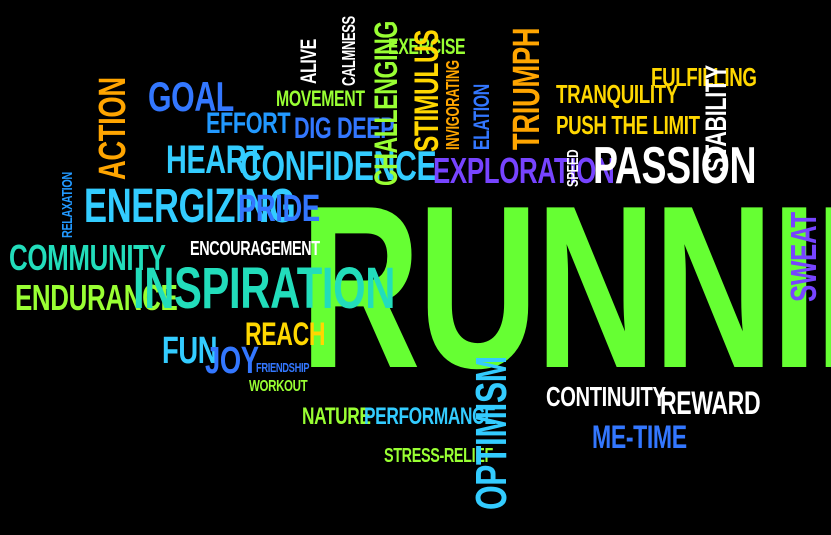 The width and height of the screenshot is (831, 535). Describe the element at coordinates (190, 351) in the screenshot. I see `word-fun: FUN` at that location.